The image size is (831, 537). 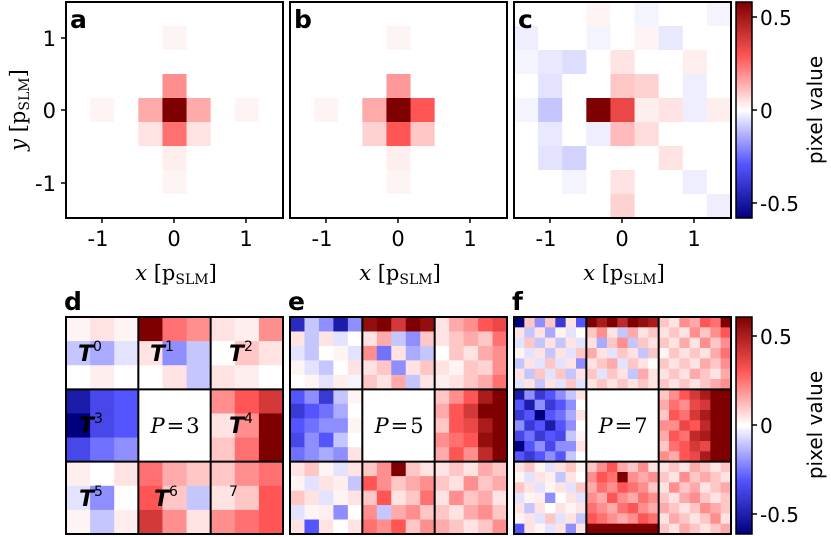 I want to click on center-label-d: P=3, so click(x=174, y=426).